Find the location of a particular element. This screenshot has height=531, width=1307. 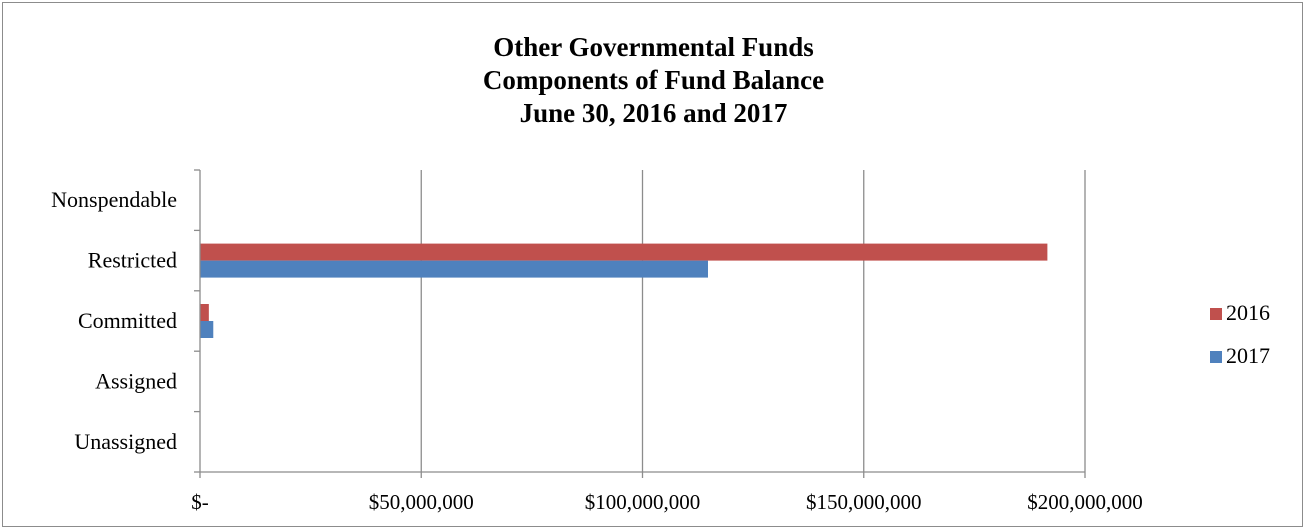

chart-title-line-3: June 30, 2016 and 2017 is located at coordinates (653, 113).